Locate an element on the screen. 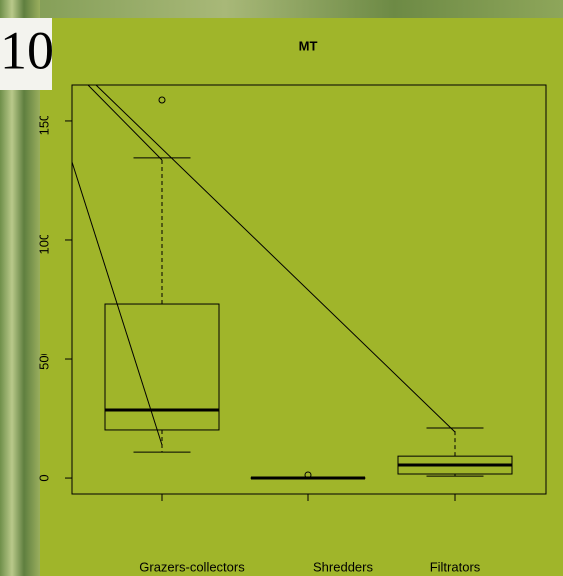 This screenshot has width=563, height=576. number-box is located at coordinates (26, 54).